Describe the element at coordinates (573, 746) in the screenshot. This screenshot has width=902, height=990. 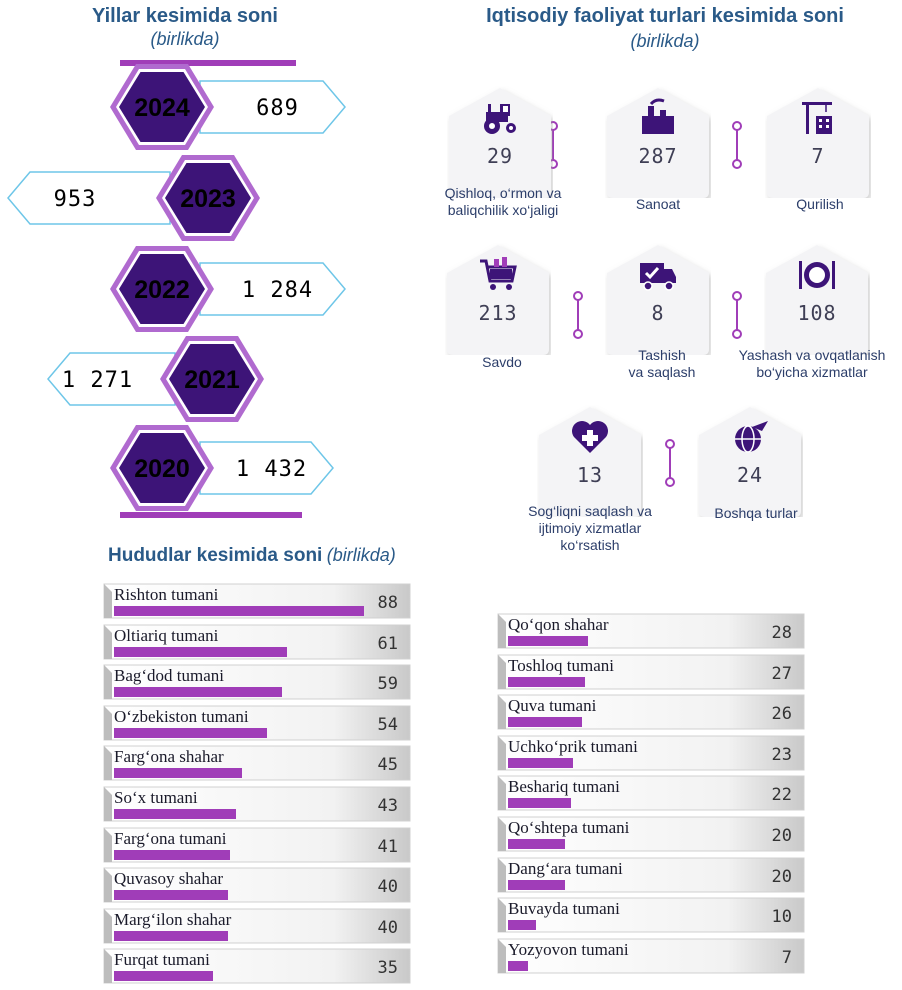
I see `region-name: Uchko‘prik tumani` at that location.